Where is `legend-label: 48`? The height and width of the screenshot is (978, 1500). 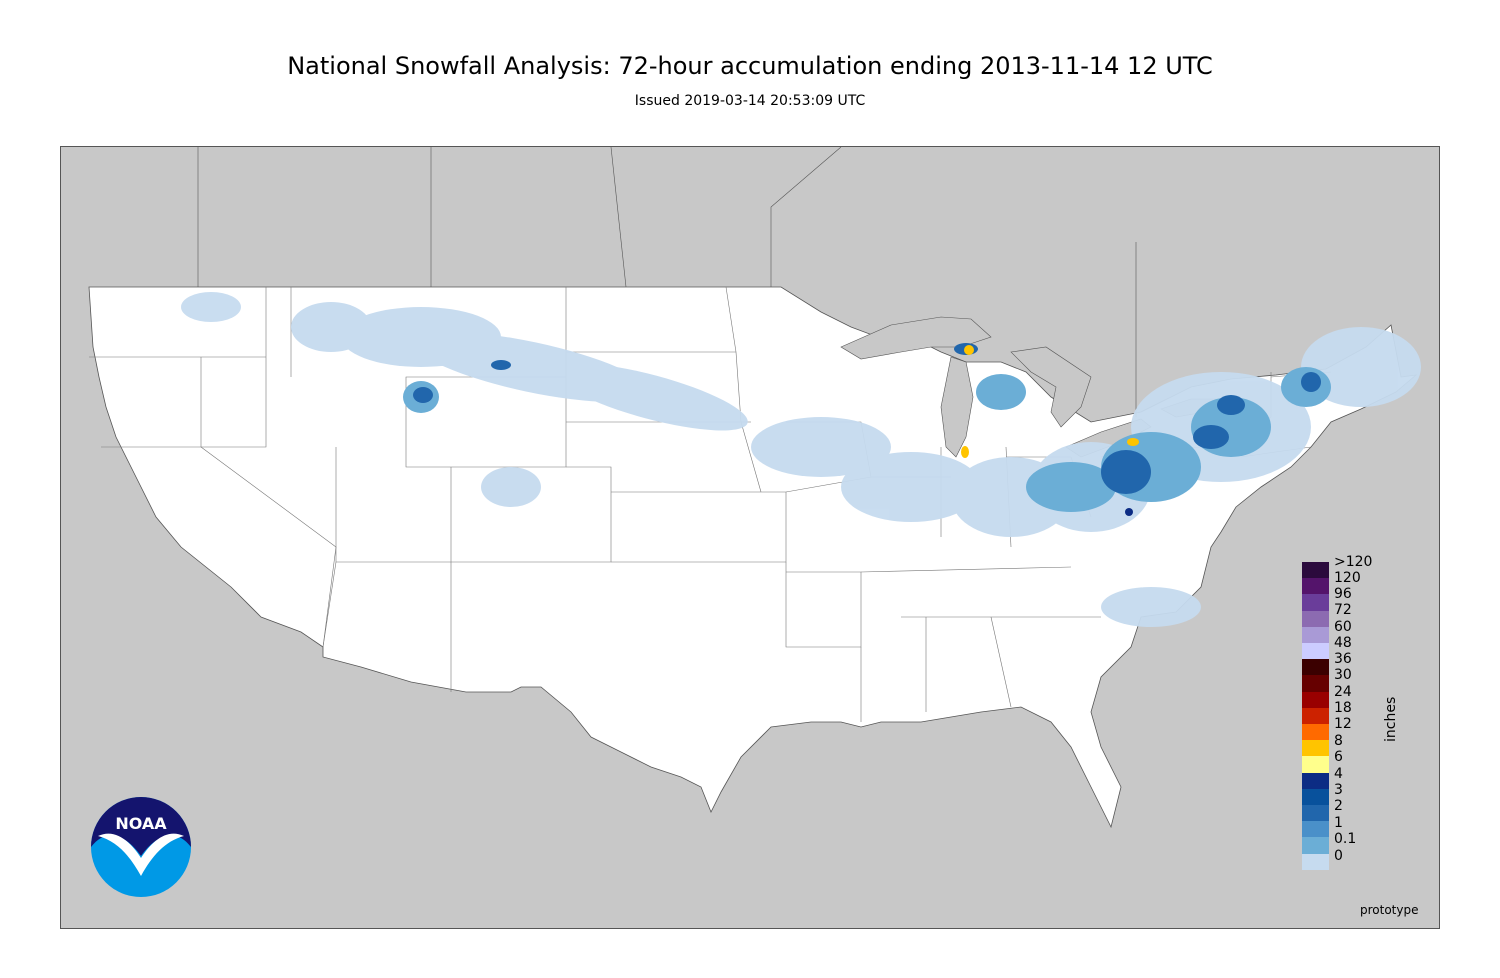 legend-label: 48 is located at coordinates (1343, 643).